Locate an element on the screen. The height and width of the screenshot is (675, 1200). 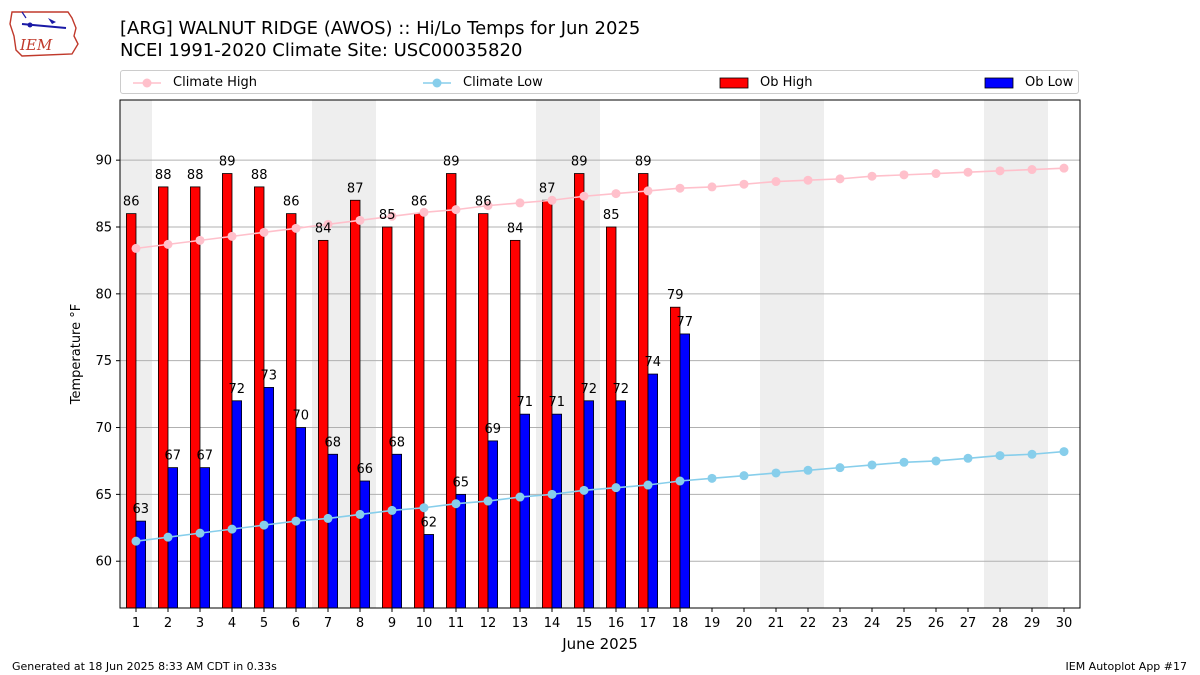
x-tick-label: 28 is located at coordinates (1000, 623).